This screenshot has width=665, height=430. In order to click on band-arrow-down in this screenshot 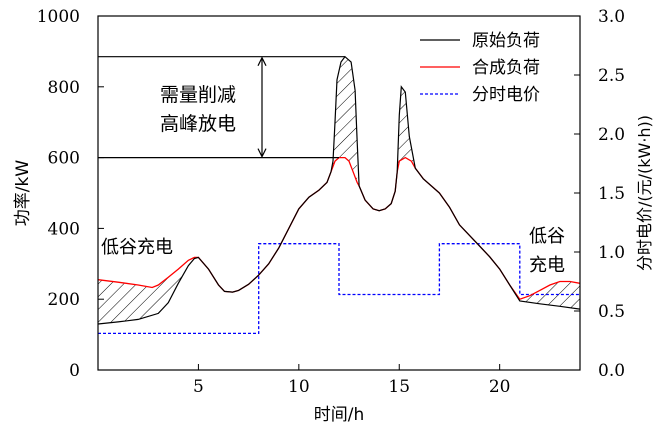, I will do `click(262, 153)`.